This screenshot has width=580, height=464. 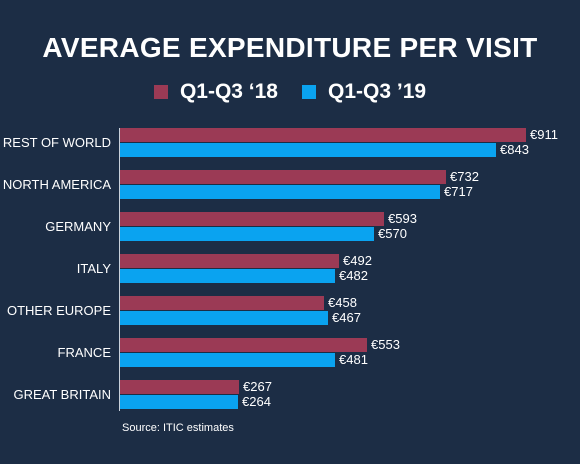 What do you see at coordinates (464, 176) in the screenshot?
I see `data-label: €732` at bounding box center [464, 176].